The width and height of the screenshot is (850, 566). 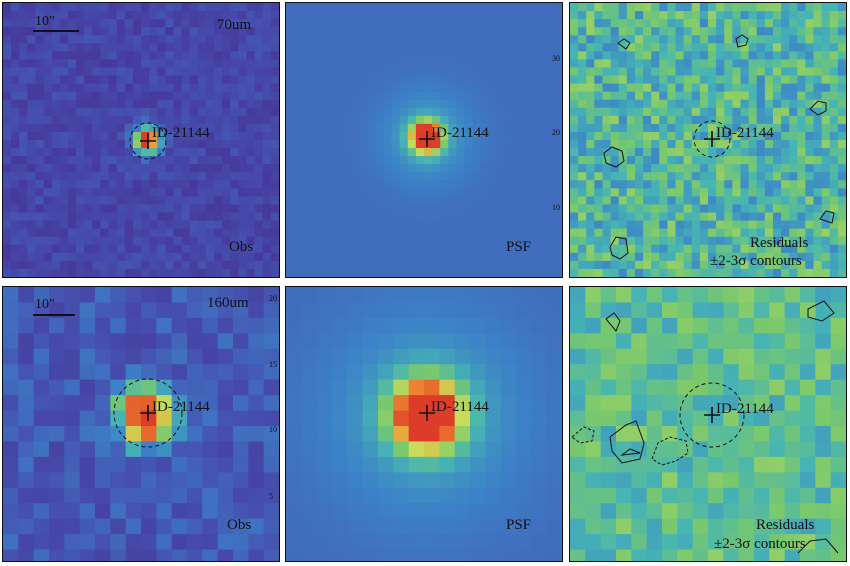 I want to click on band-label: 160um, so click(x=228, y=303).